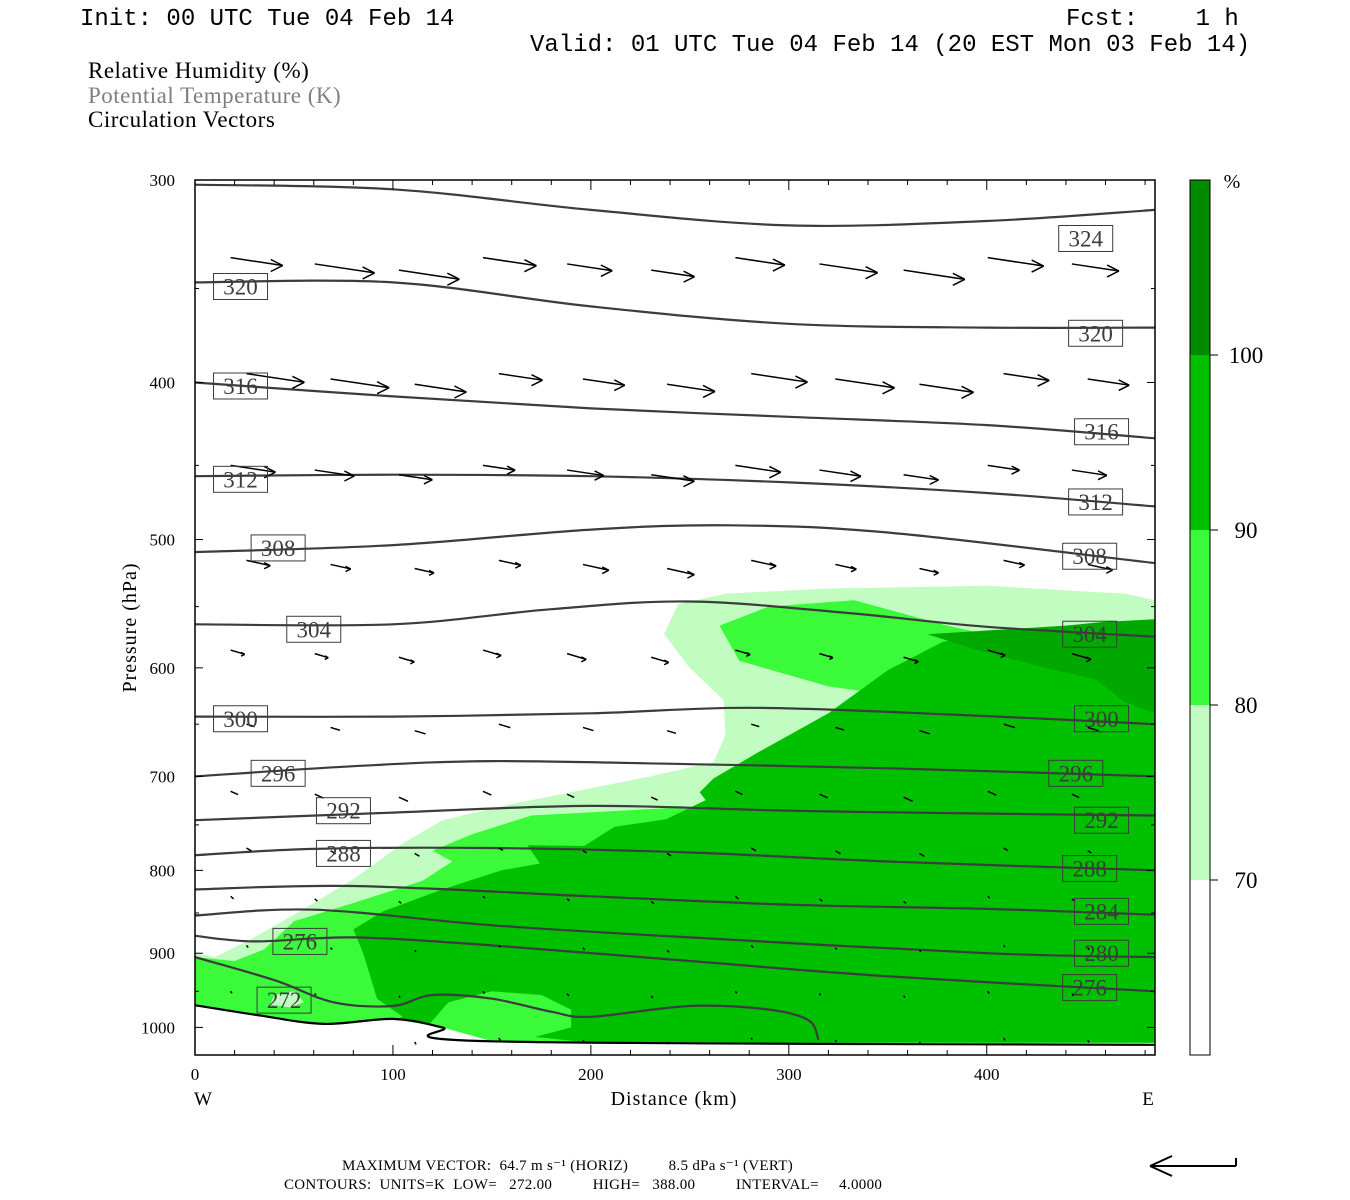 The image size is (1350, 1200). What do you see at coordinates (343, 811) in the screenshot?
I see `theta-label-292: 292` at bounding box center [343, 811].